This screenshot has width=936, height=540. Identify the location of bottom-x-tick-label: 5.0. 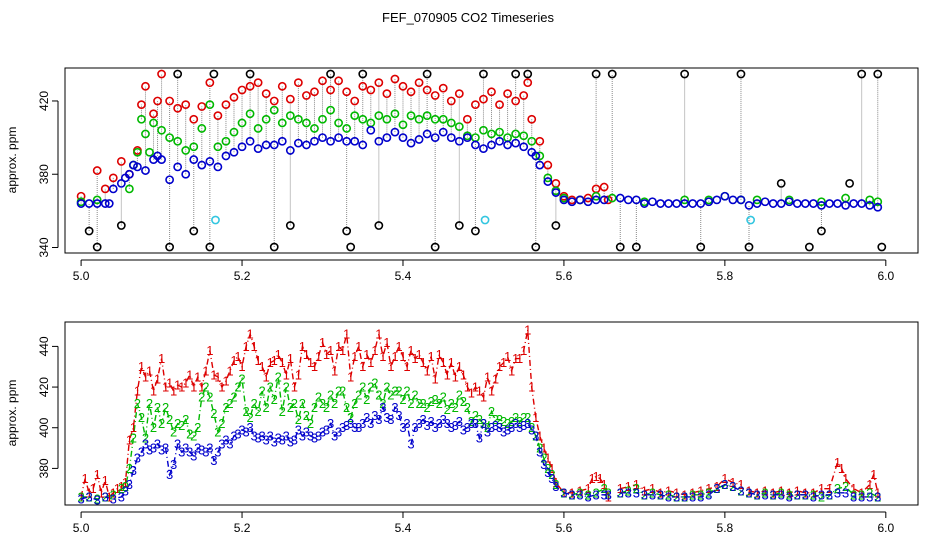
(81, 528).